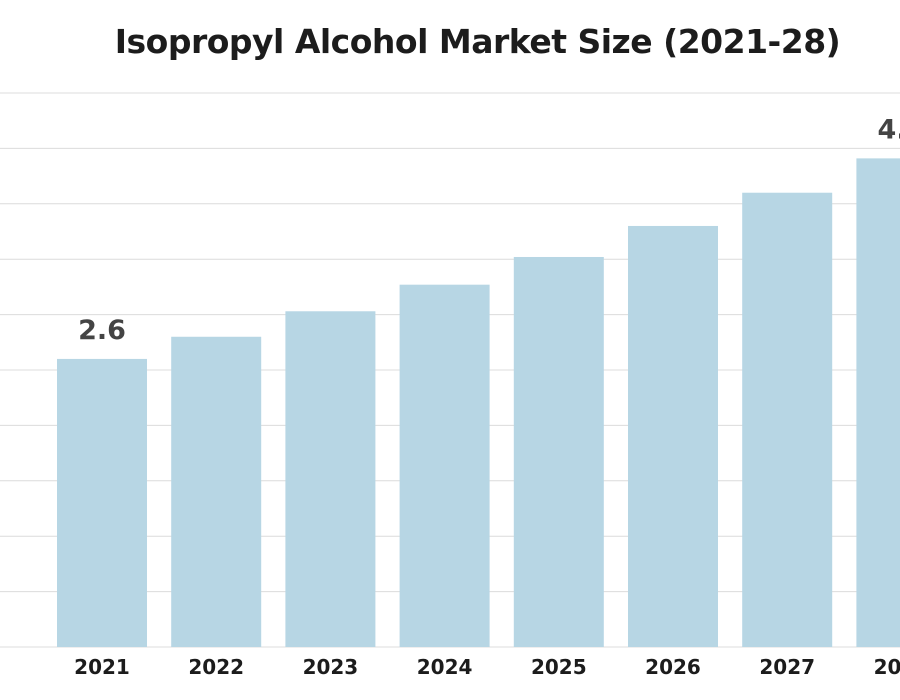 This screenshot has width=900, height=700. I want to click on x-tick-label-2021: 2021, so click(102, 667).